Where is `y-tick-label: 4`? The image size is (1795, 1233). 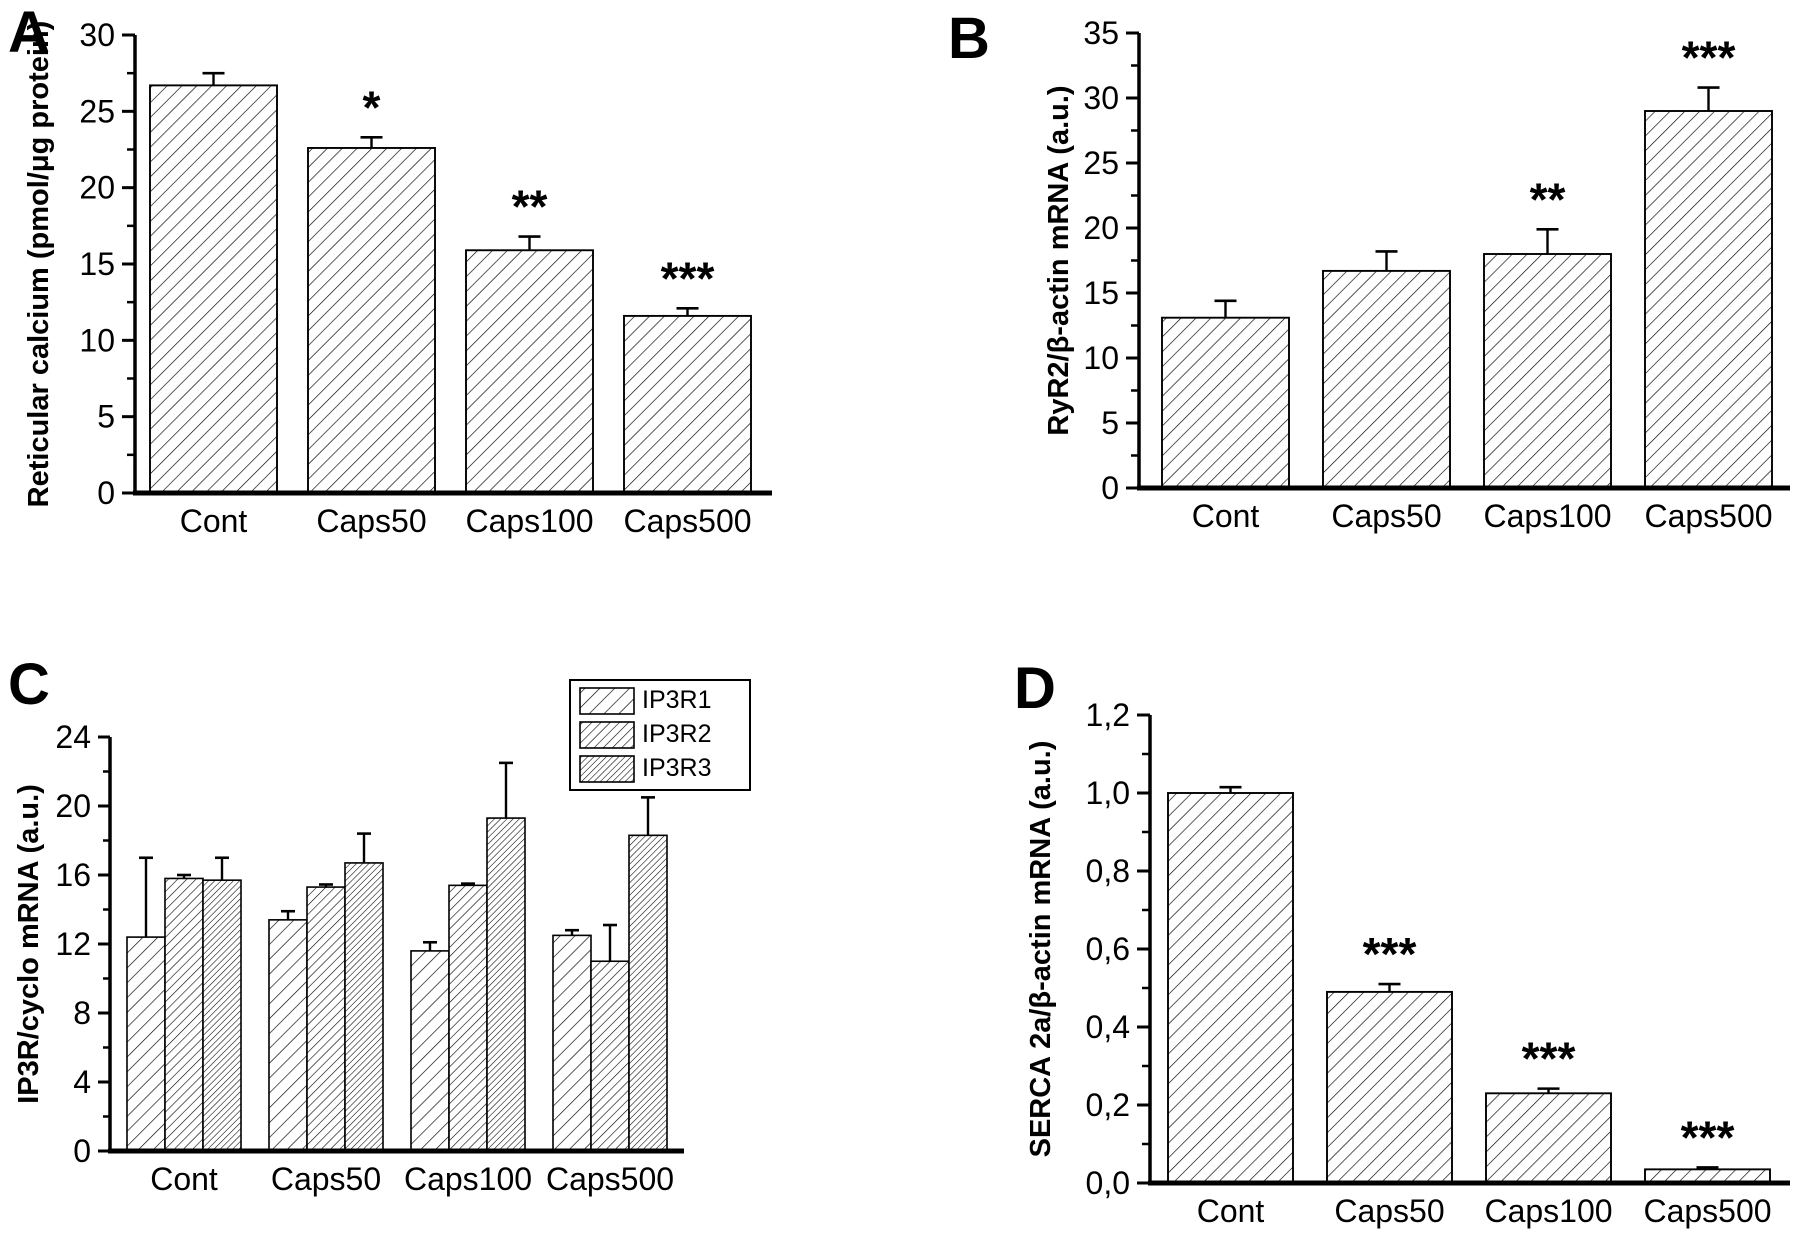 y-tick-label: 4 is located at coordinates (82, 1082).